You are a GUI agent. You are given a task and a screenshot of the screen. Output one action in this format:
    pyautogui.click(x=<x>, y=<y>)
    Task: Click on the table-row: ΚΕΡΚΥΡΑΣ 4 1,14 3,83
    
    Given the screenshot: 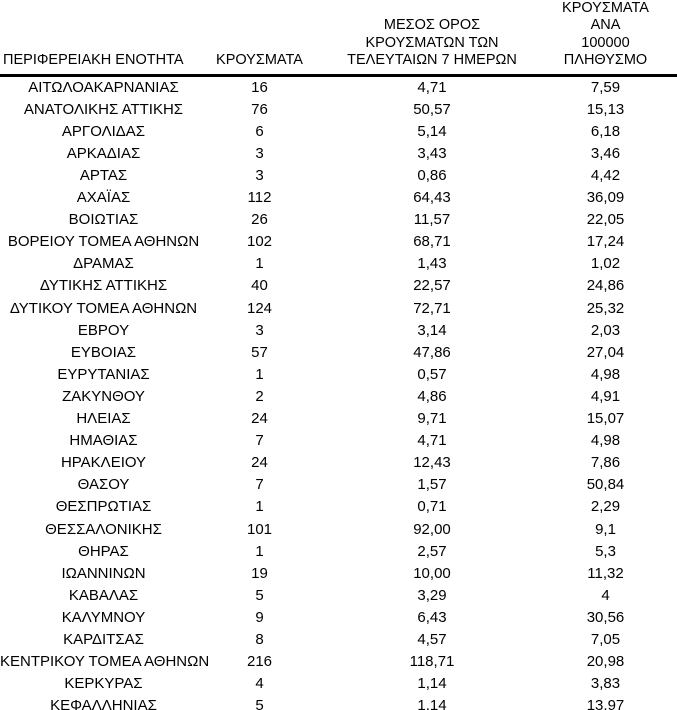 What is the action you would take?
    pyautogui.click(x=338, y=684)
    